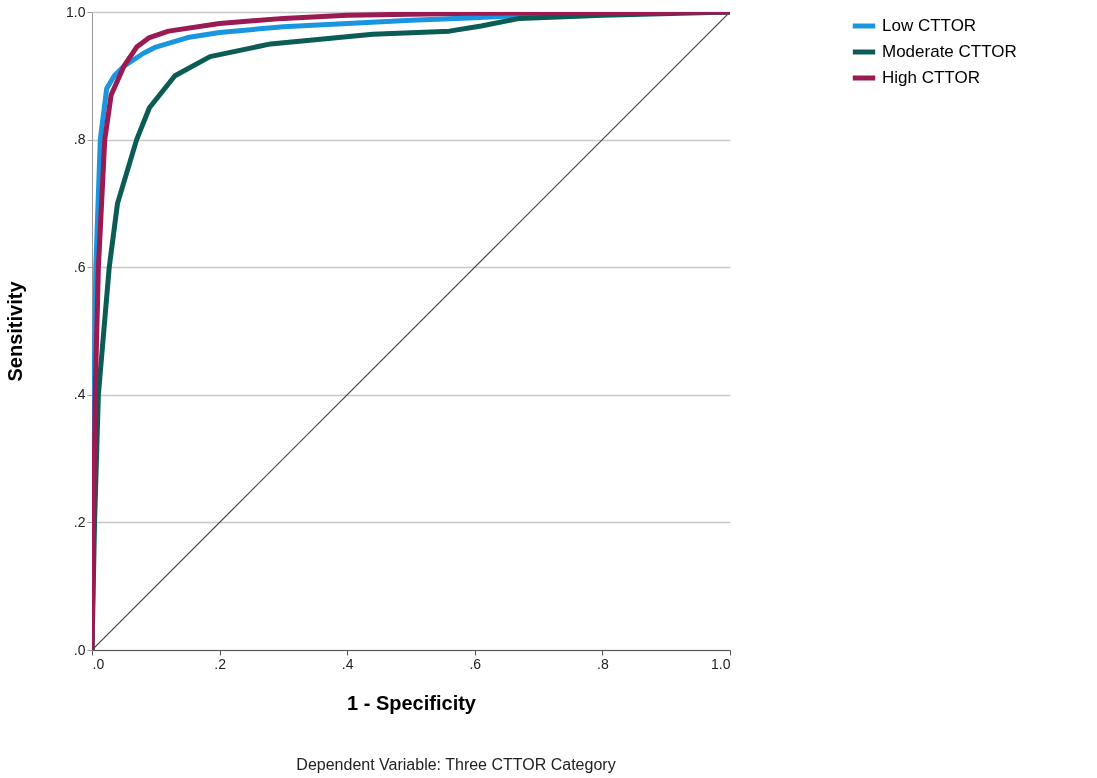  I want to click on text: Dependent Variable: Three CTTOR Category, so click(456, 764).